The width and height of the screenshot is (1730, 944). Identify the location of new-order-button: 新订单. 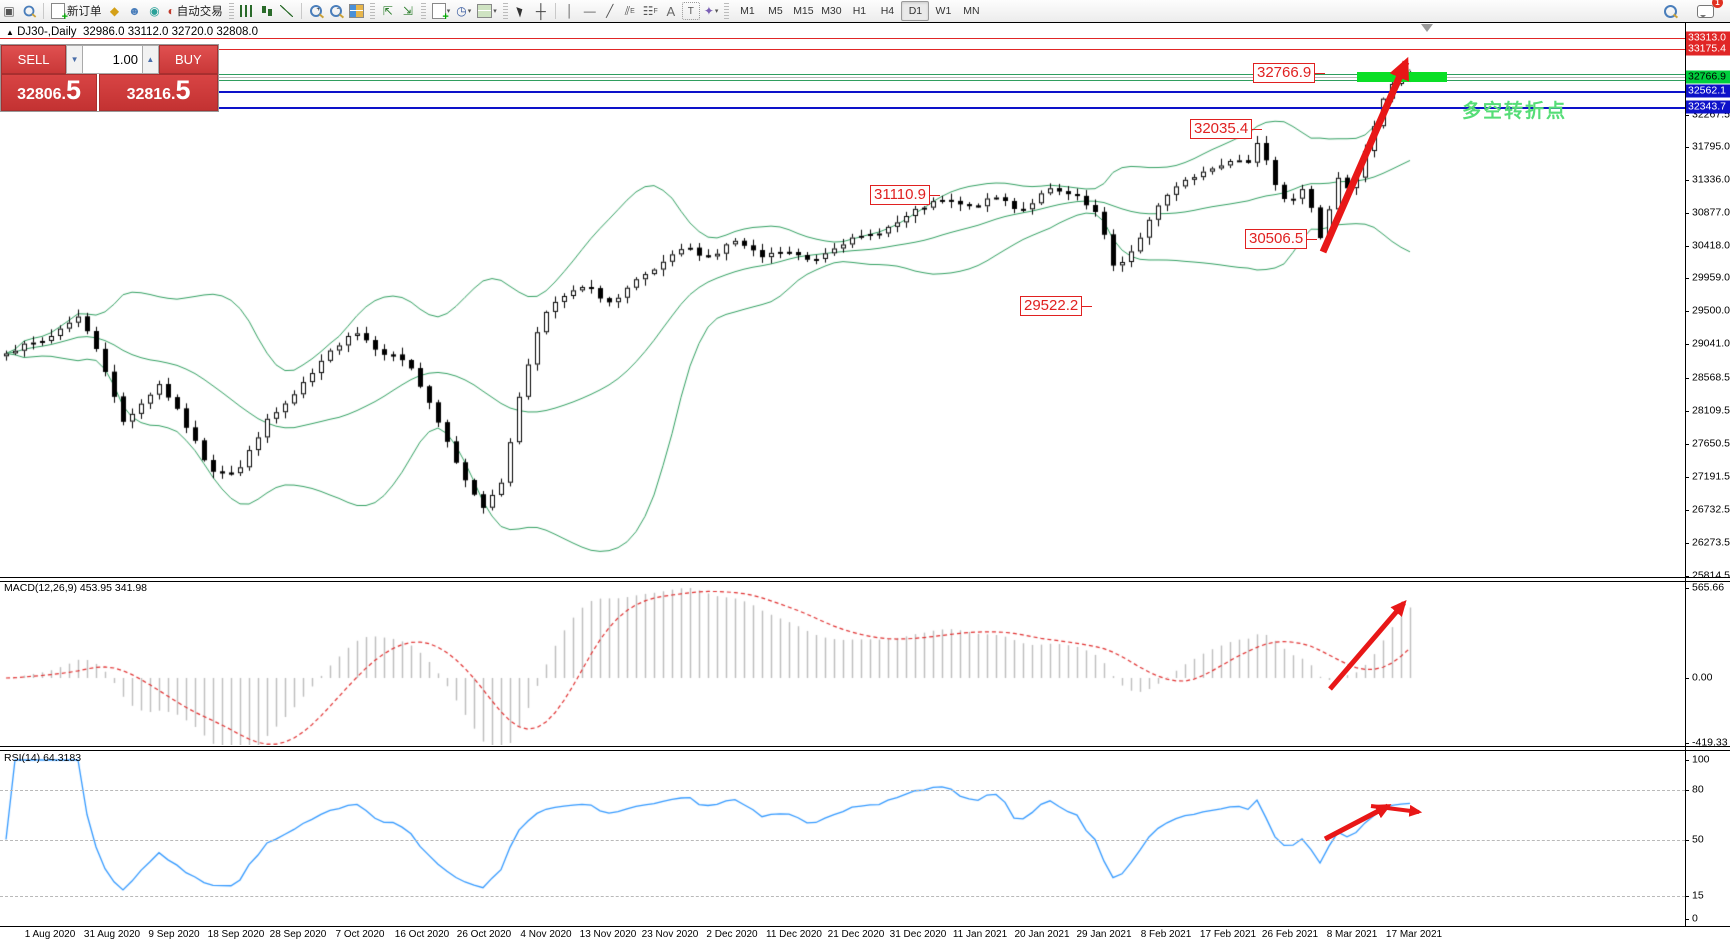
(76, 12).